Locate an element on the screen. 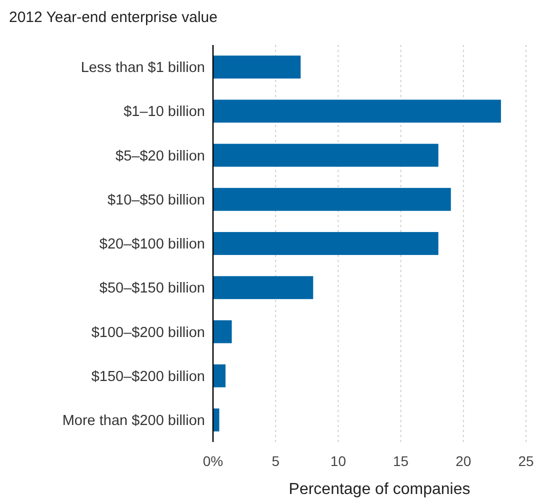 The width and height of the screenshot is (551, 504). x-axis-title: Percentage of companies is located at coordinates (379, 489).